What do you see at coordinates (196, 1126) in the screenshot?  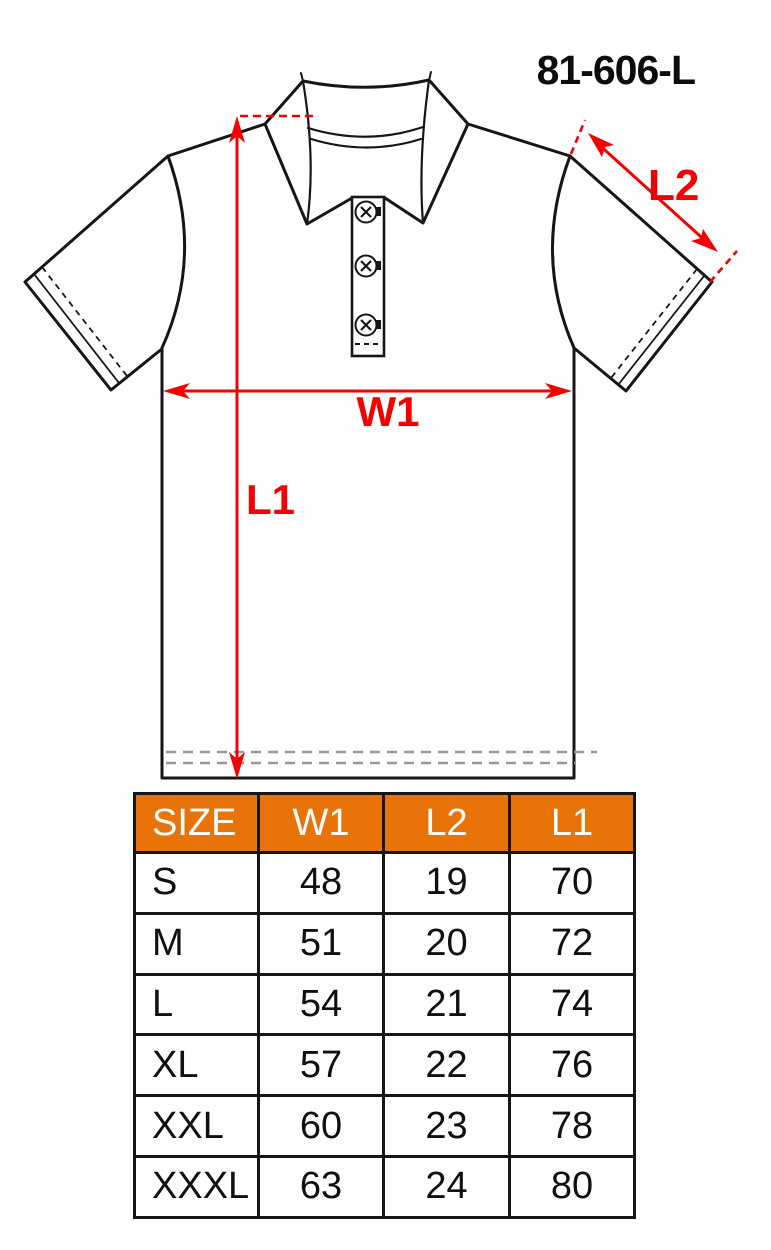 I see `cell-size: XXL` at bounding box center [196, 1126].